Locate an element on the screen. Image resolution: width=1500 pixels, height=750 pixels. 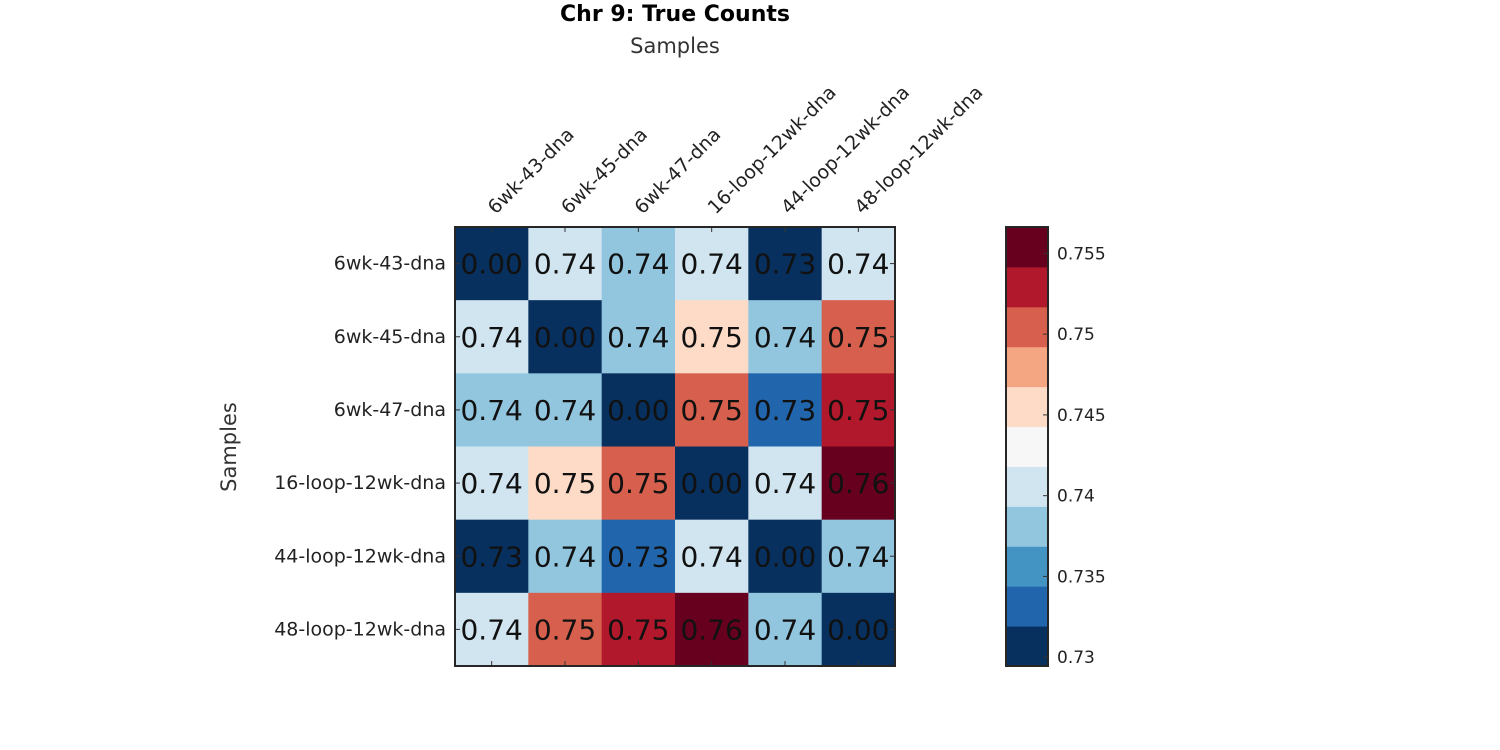
y-tick-label: 6wk-47-dna is located at coordinates (390, 410).